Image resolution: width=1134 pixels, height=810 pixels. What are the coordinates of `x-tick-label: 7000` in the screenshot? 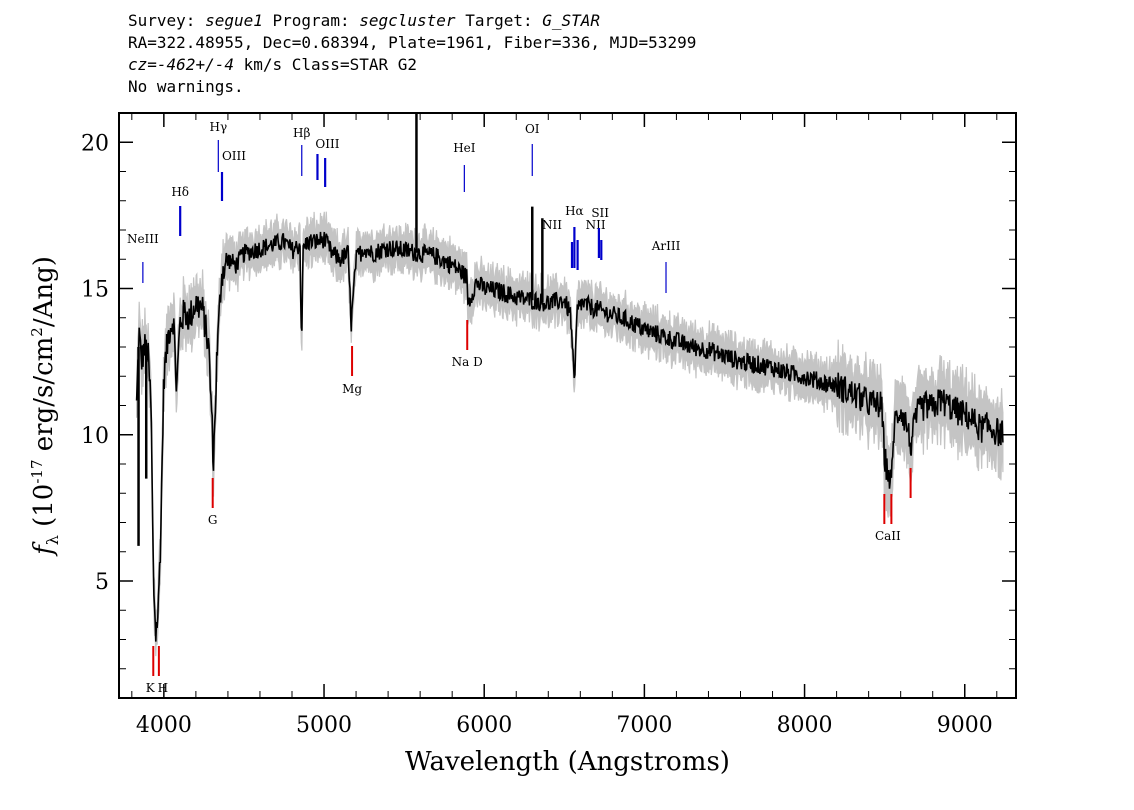 It's located at (644, 725).